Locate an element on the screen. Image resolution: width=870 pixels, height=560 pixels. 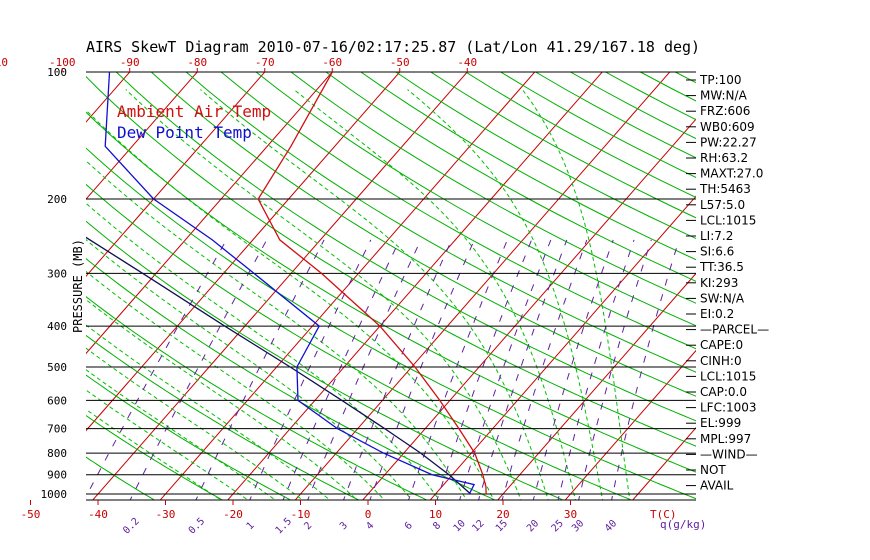
pressure-tick-label: 800 is located at coordinates (57, 453).